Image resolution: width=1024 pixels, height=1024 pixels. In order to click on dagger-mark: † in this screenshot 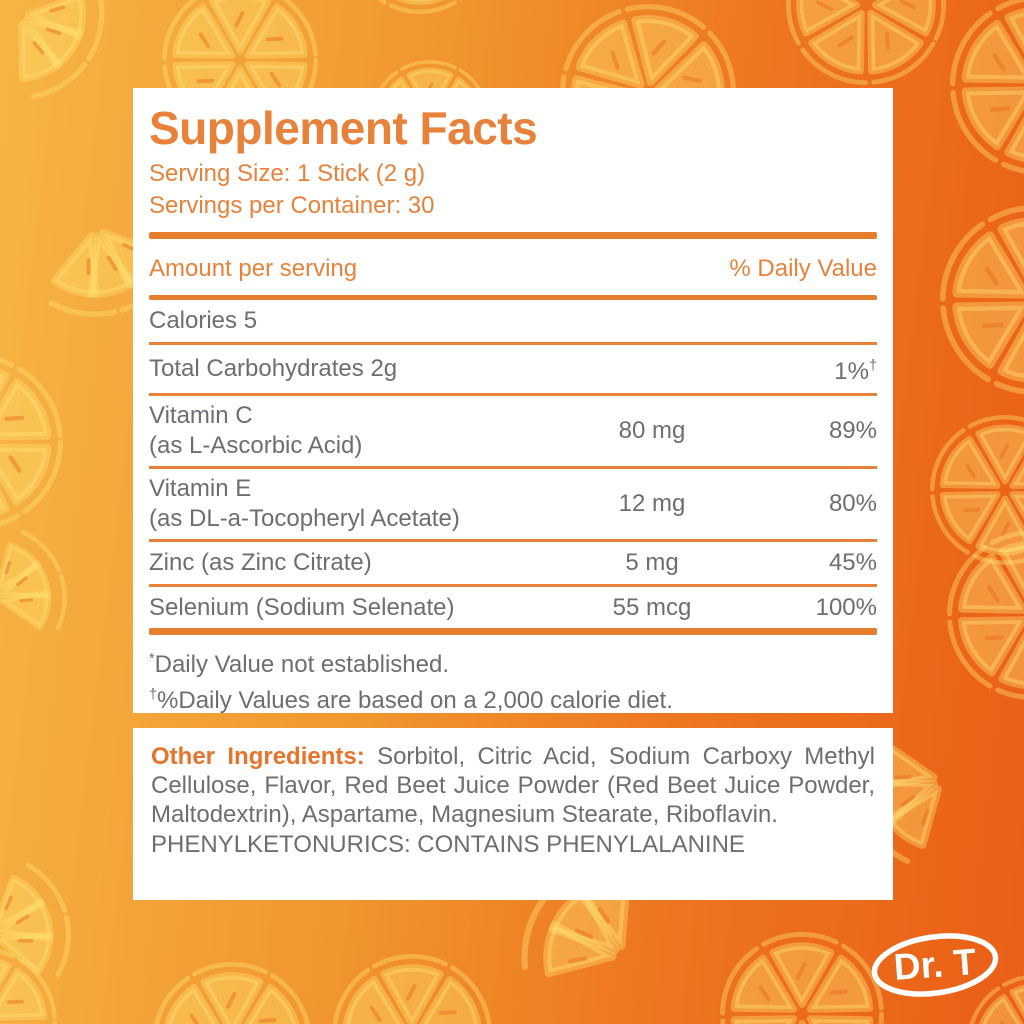, I will do `click(872, 365)`.